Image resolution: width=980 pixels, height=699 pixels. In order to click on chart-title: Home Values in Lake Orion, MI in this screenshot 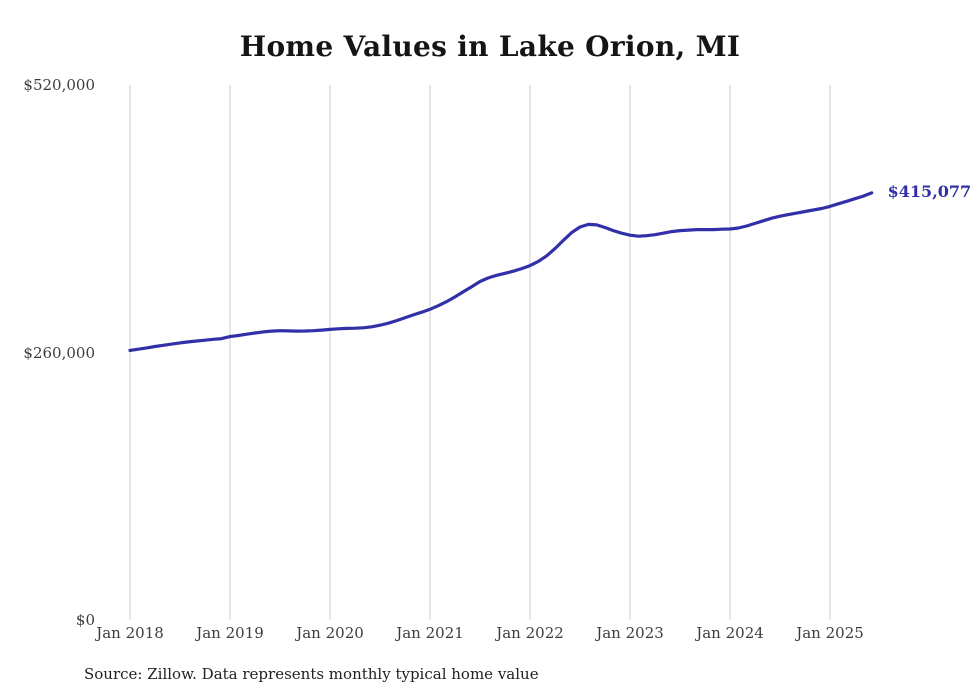, I will do `click(490, 46)`.